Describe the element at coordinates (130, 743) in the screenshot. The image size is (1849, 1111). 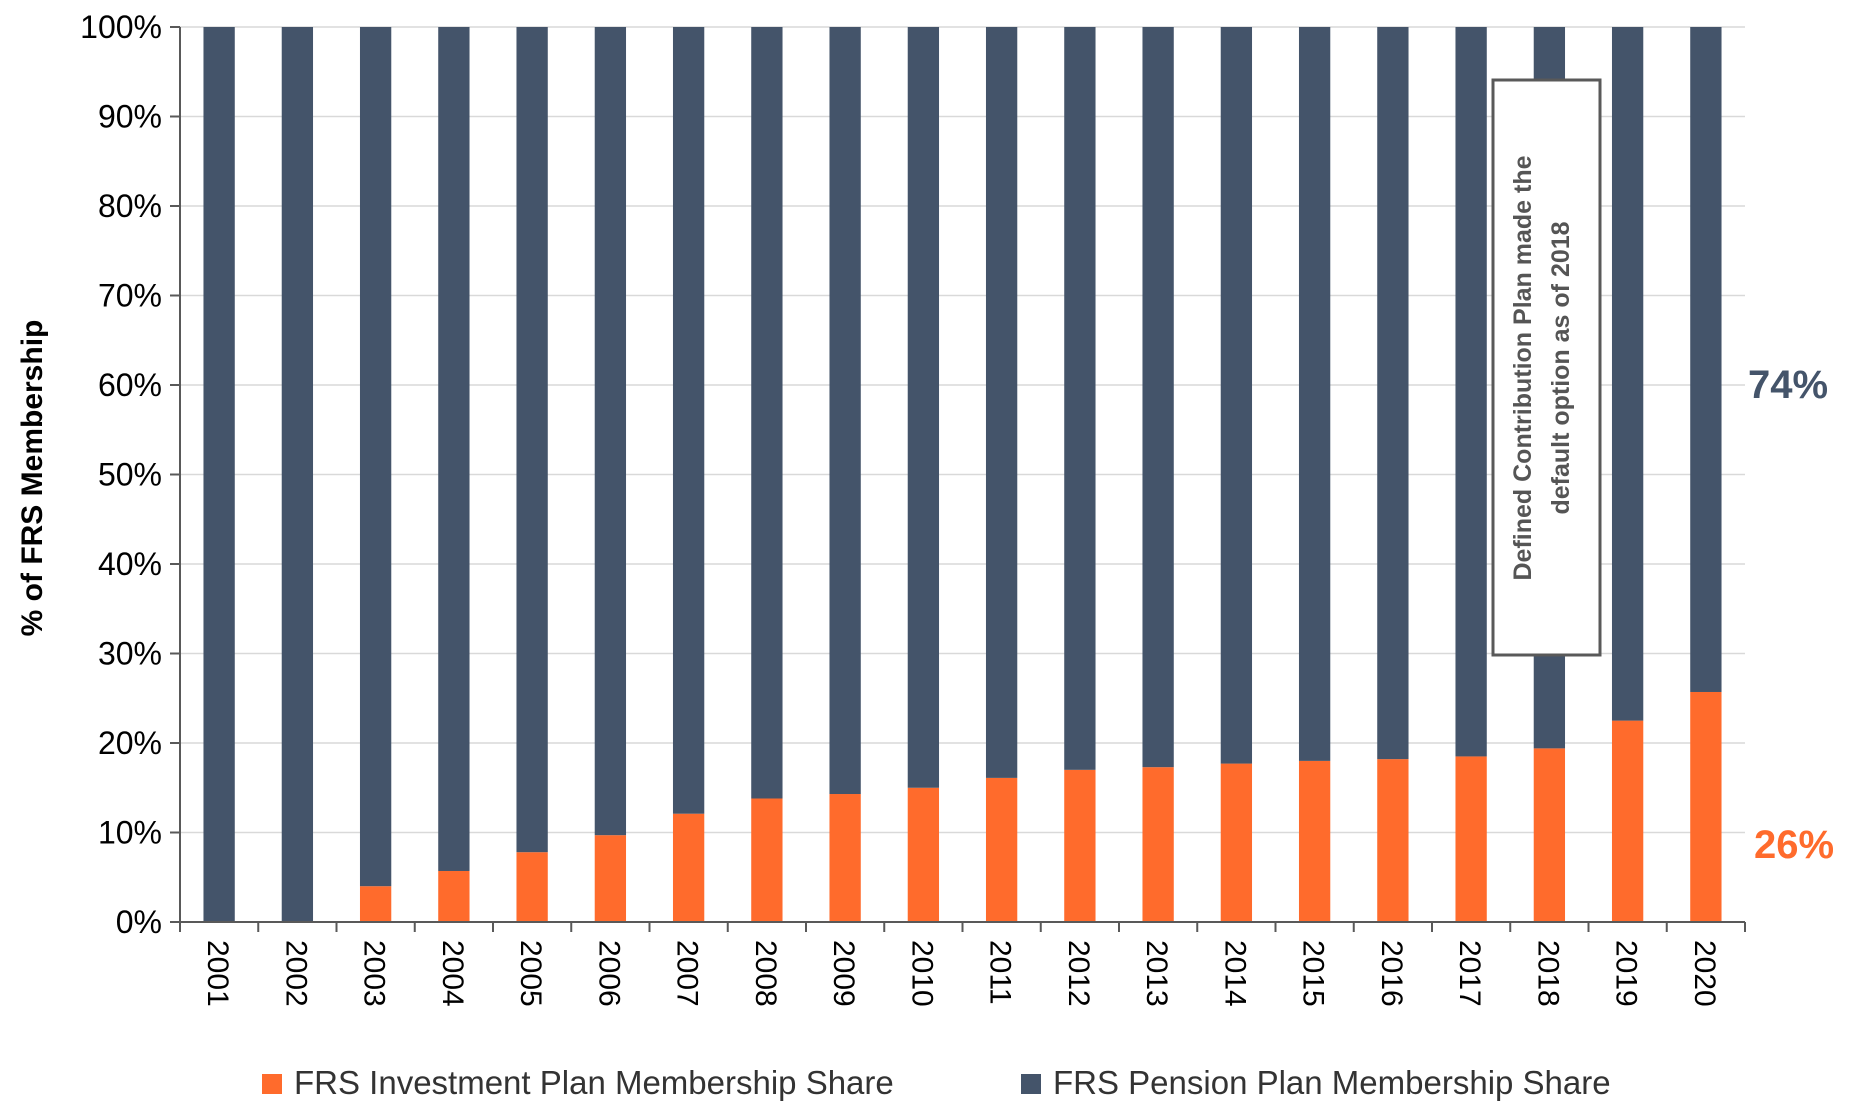
I see `y-tick-label: 20%` at that location.